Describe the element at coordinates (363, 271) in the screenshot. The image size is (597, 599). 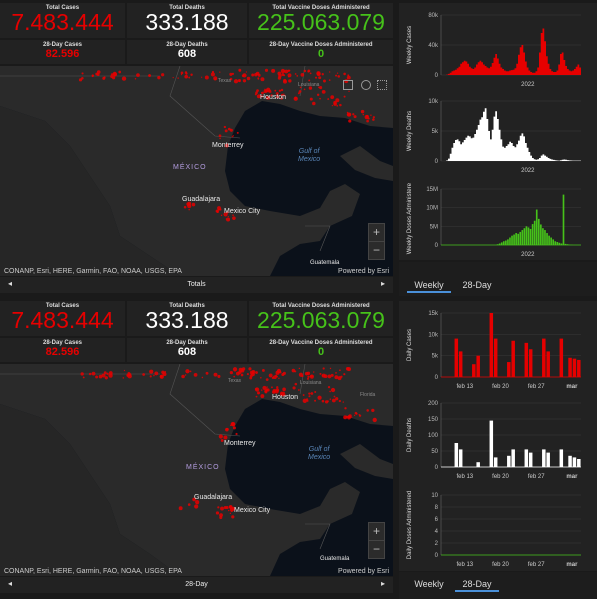
I see `powered-by-esri: Powered by Esri` at that location.